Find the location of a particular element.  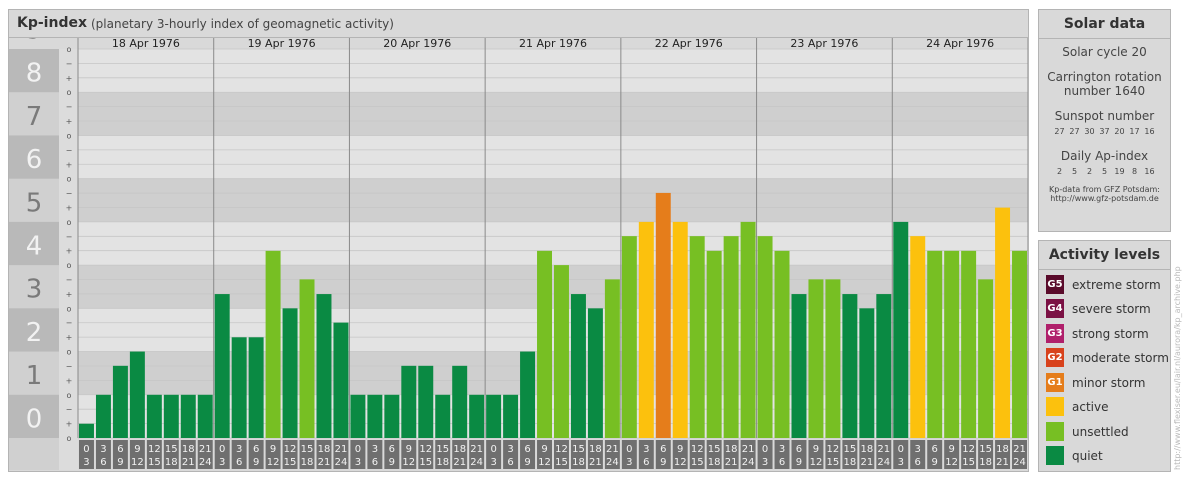

y-tick-label: 4 is located at coordinates (34, 247).